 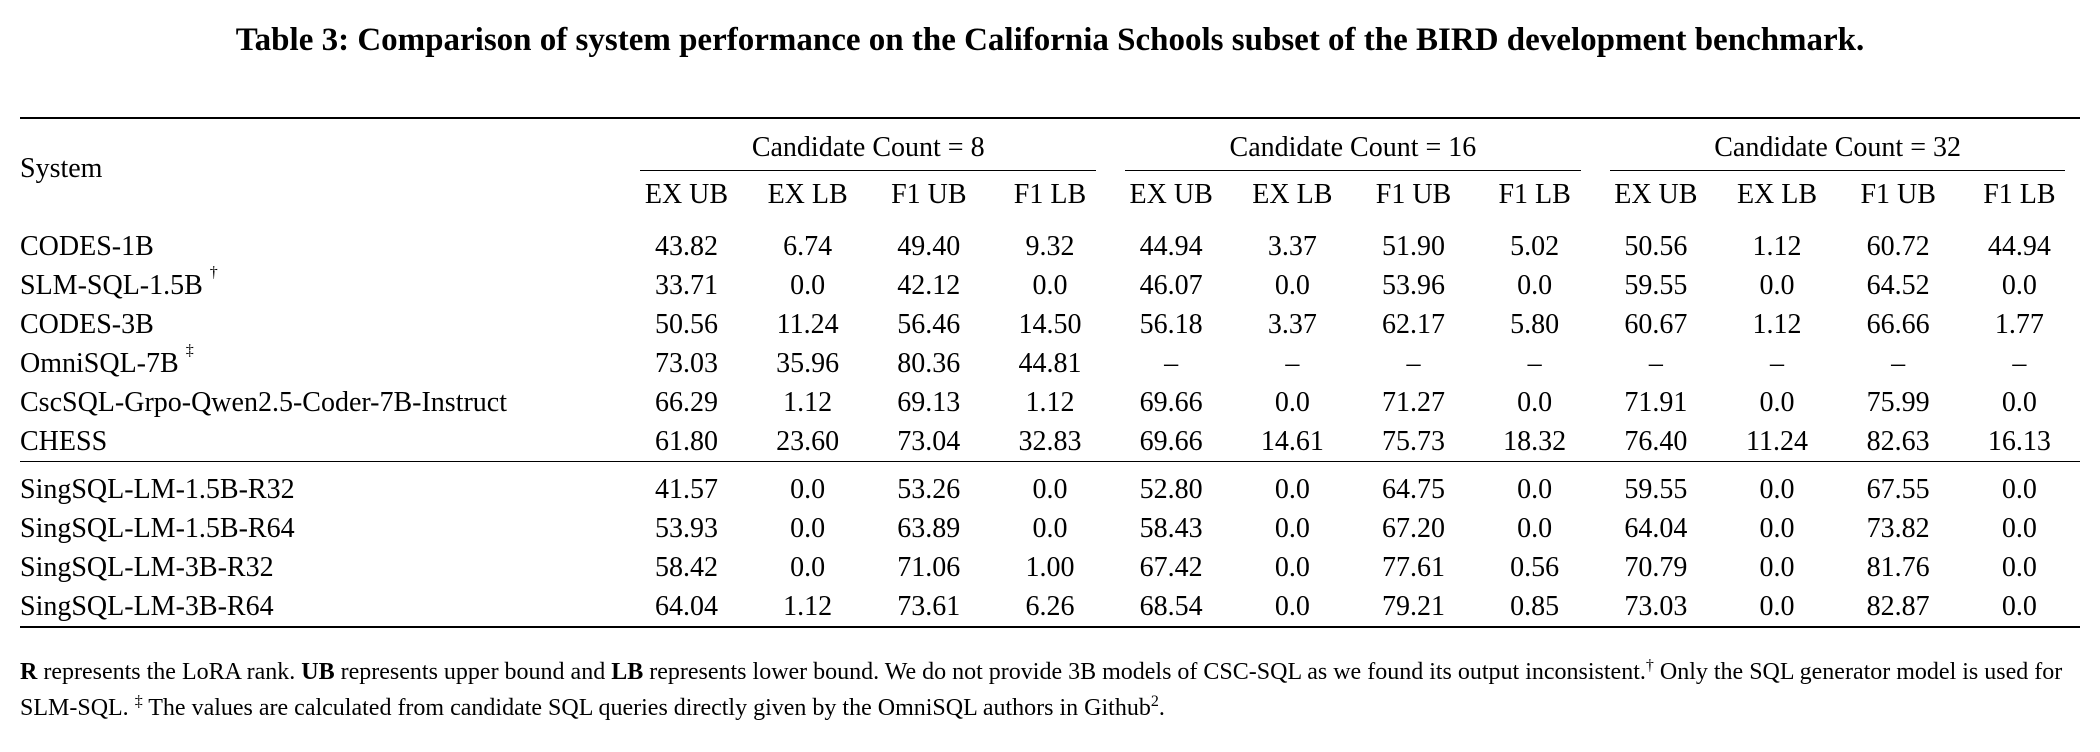 What do you see at coordinates (1777, 442) in the screenshot?
I see `table-cell: 11.24` at bounding box center [1777, 442].